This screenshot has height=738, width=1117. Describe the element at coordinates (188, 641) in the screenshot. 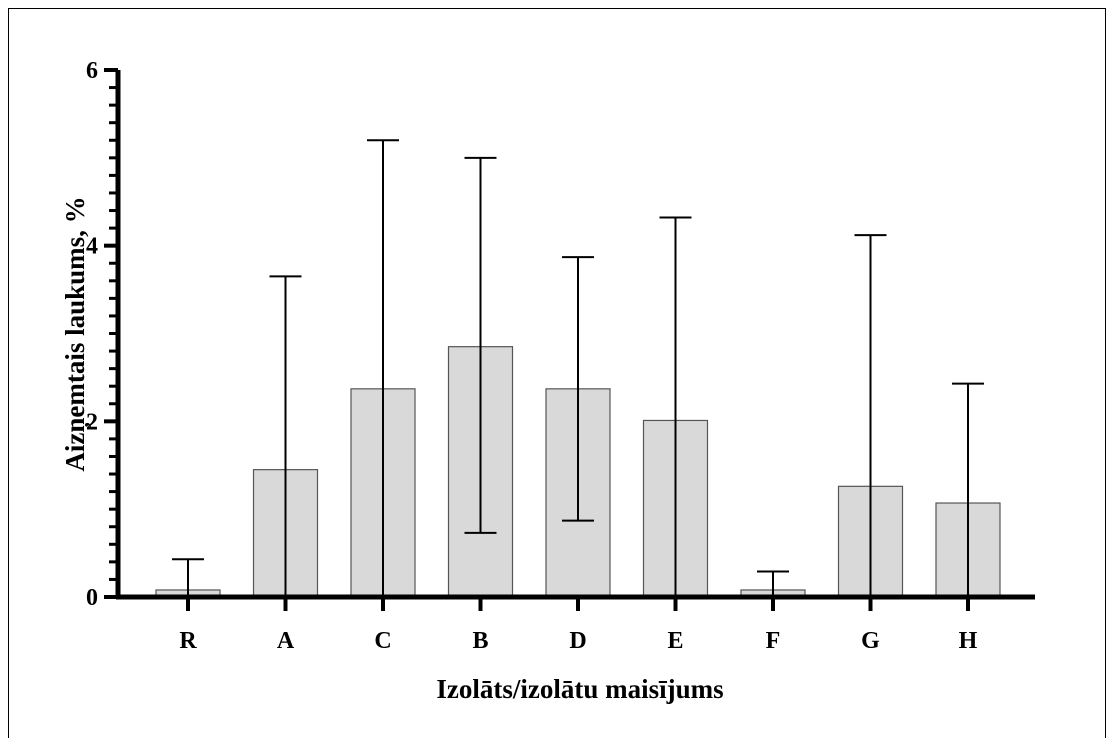

I see `x-tick-label-R: R` at that location.